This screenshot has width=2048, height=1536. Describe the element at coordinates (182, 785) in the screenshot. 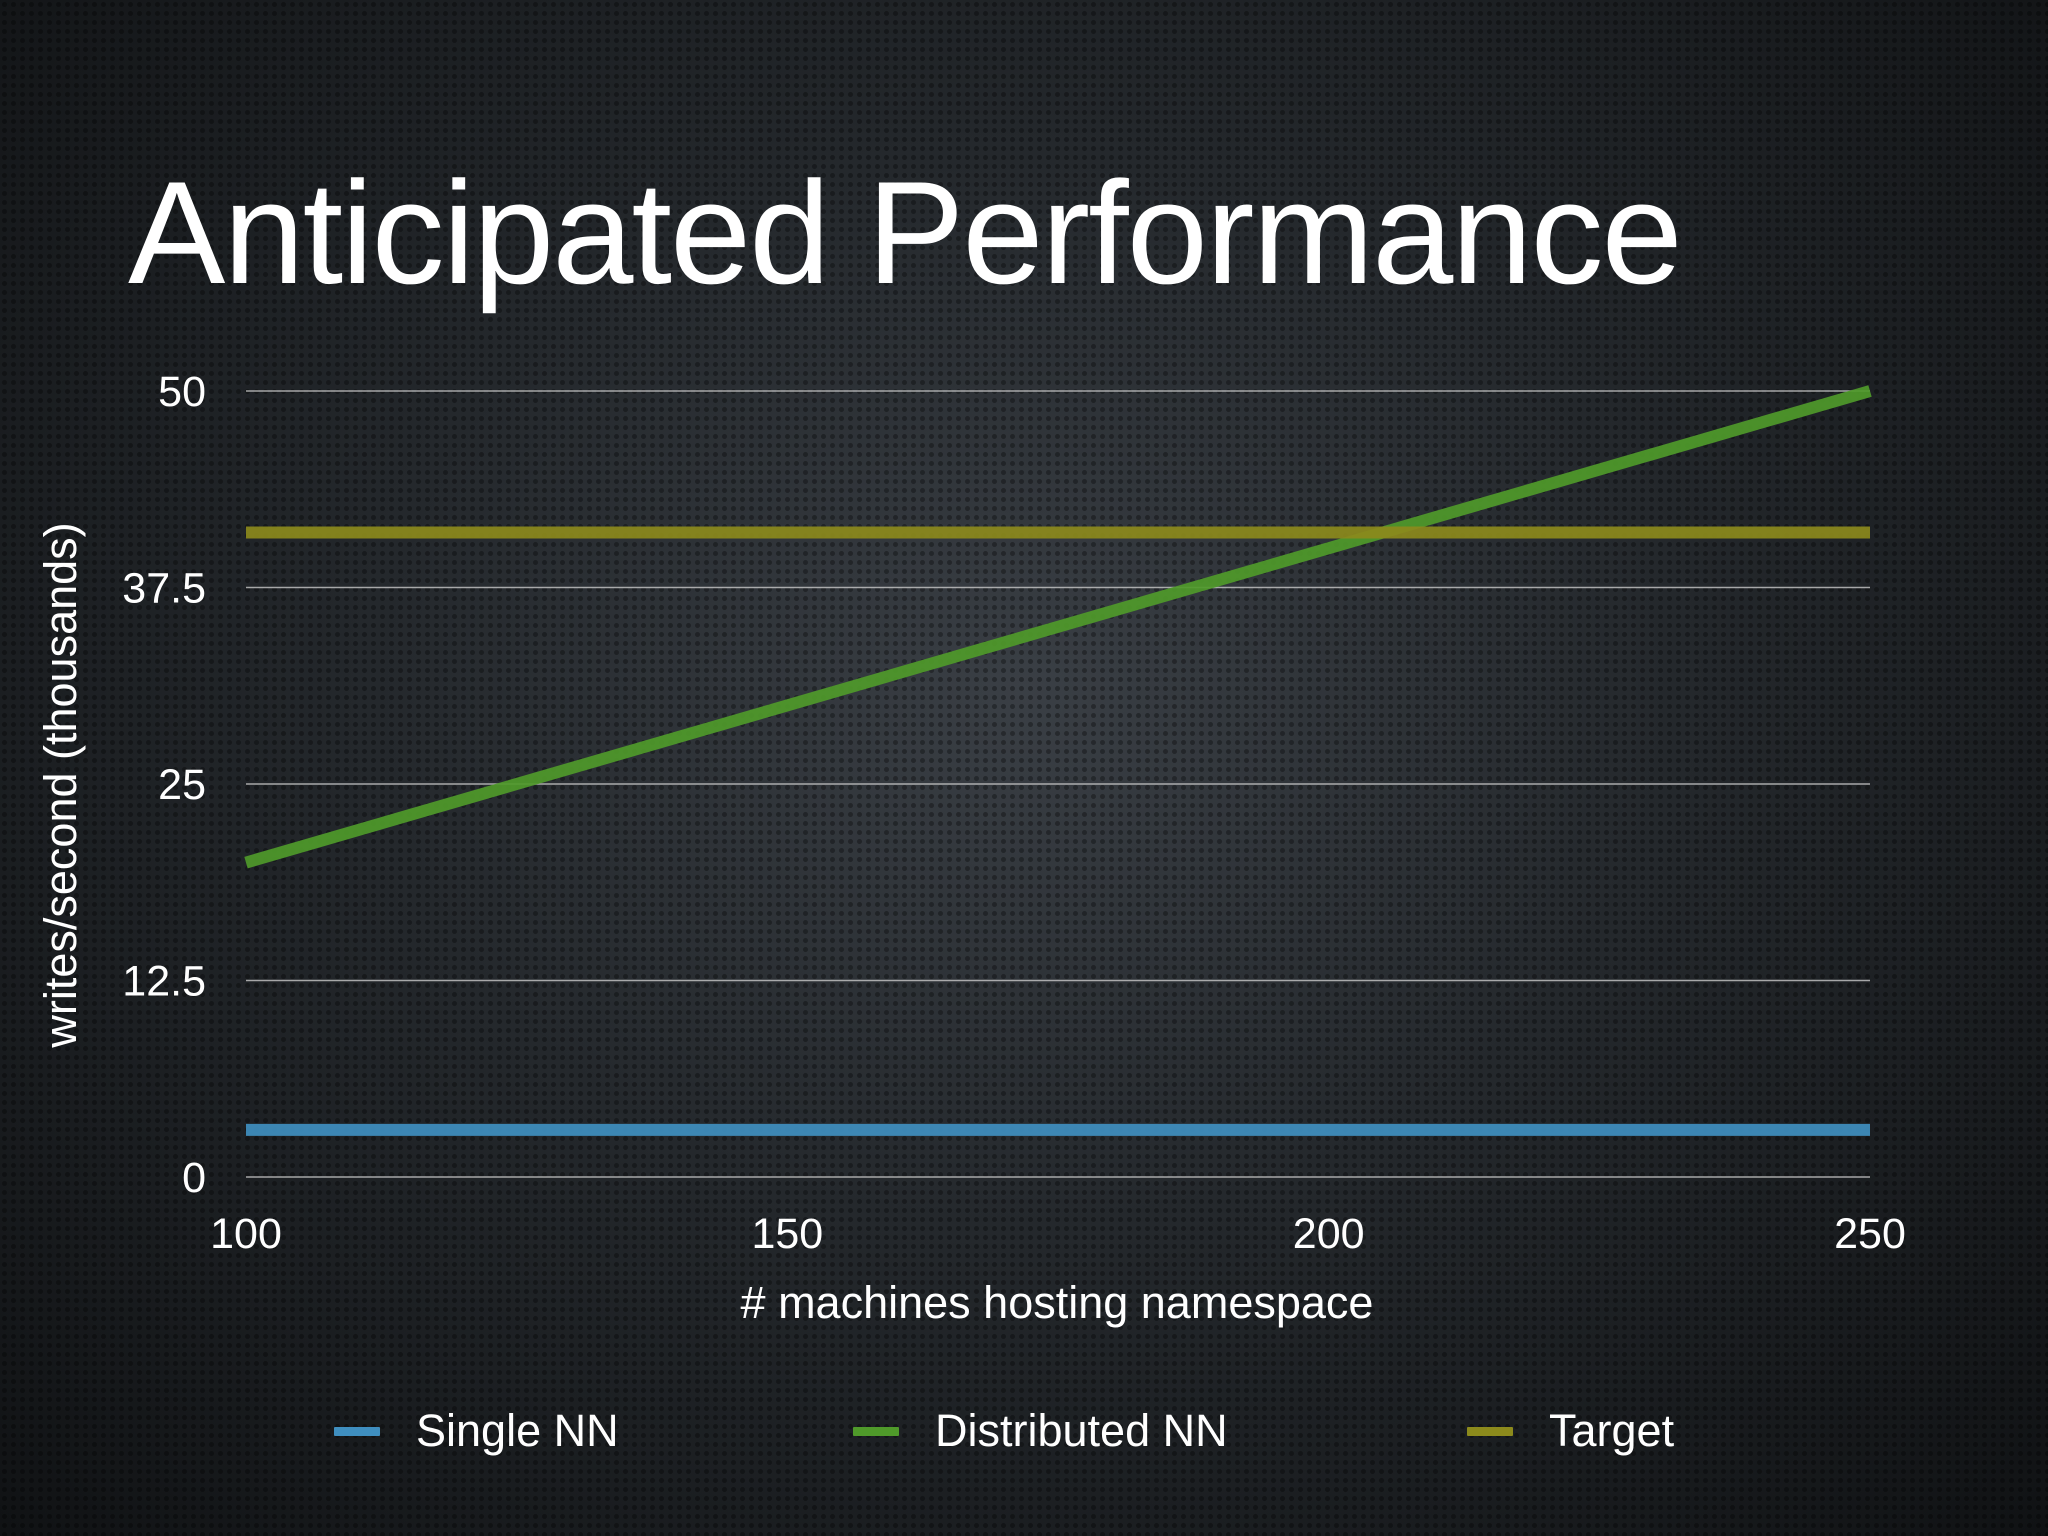

I see `y-tick-label: 25` at that location.